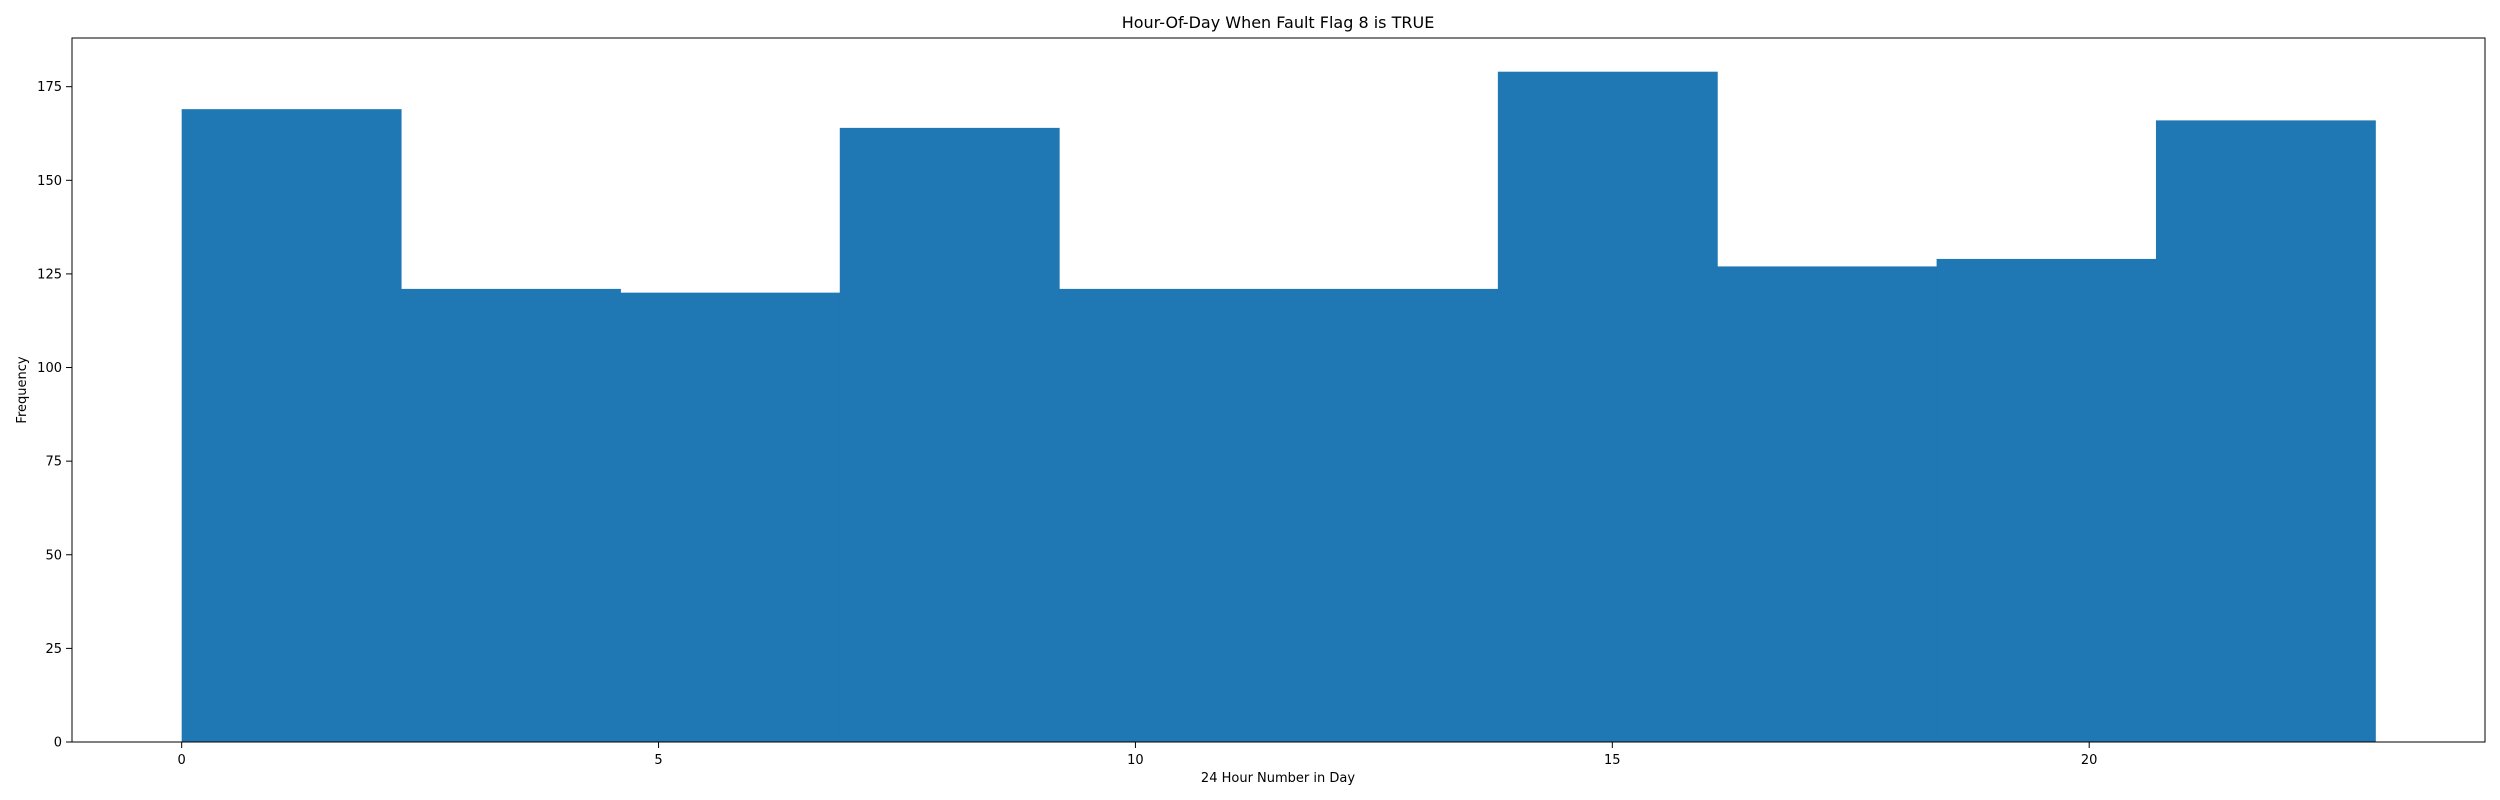  Describe the element at coordinates (1612, 760) in the screenshot. I see `x-tick-label: 15` at that location.